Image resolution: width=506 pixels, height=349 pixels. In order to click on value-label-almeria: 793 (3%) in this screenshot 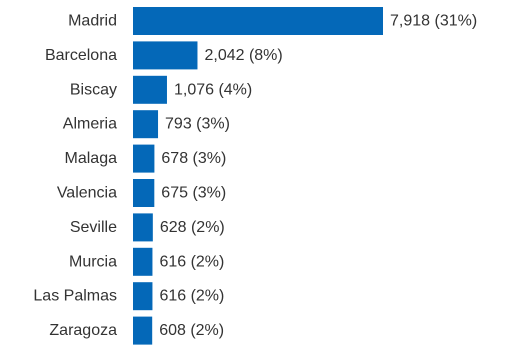, I will do `click(197, 124)`.